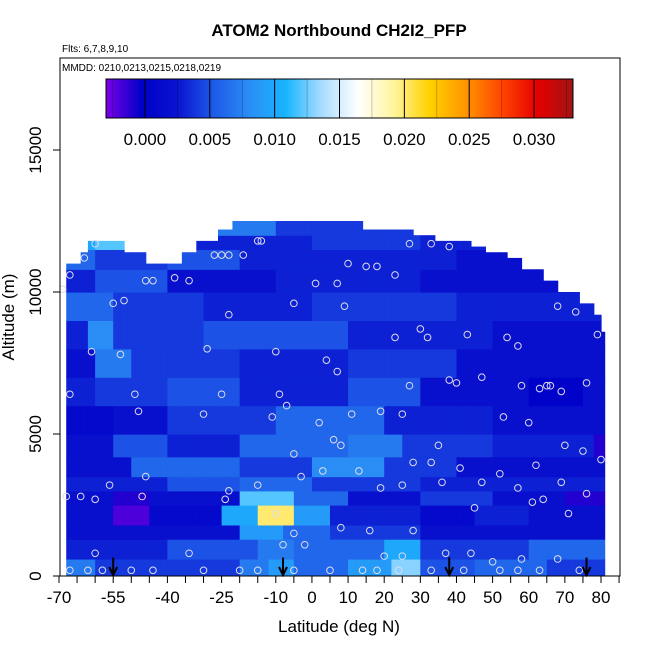 Image resolution: width=650 pixels, height=650 pixels. What do you see at coordinates (339, 113) in the screenshot?
I see `colorbar: 0.000 0.005 0.010 0.015 0.020 0.025 0.030` at bounding box center [339, 113].